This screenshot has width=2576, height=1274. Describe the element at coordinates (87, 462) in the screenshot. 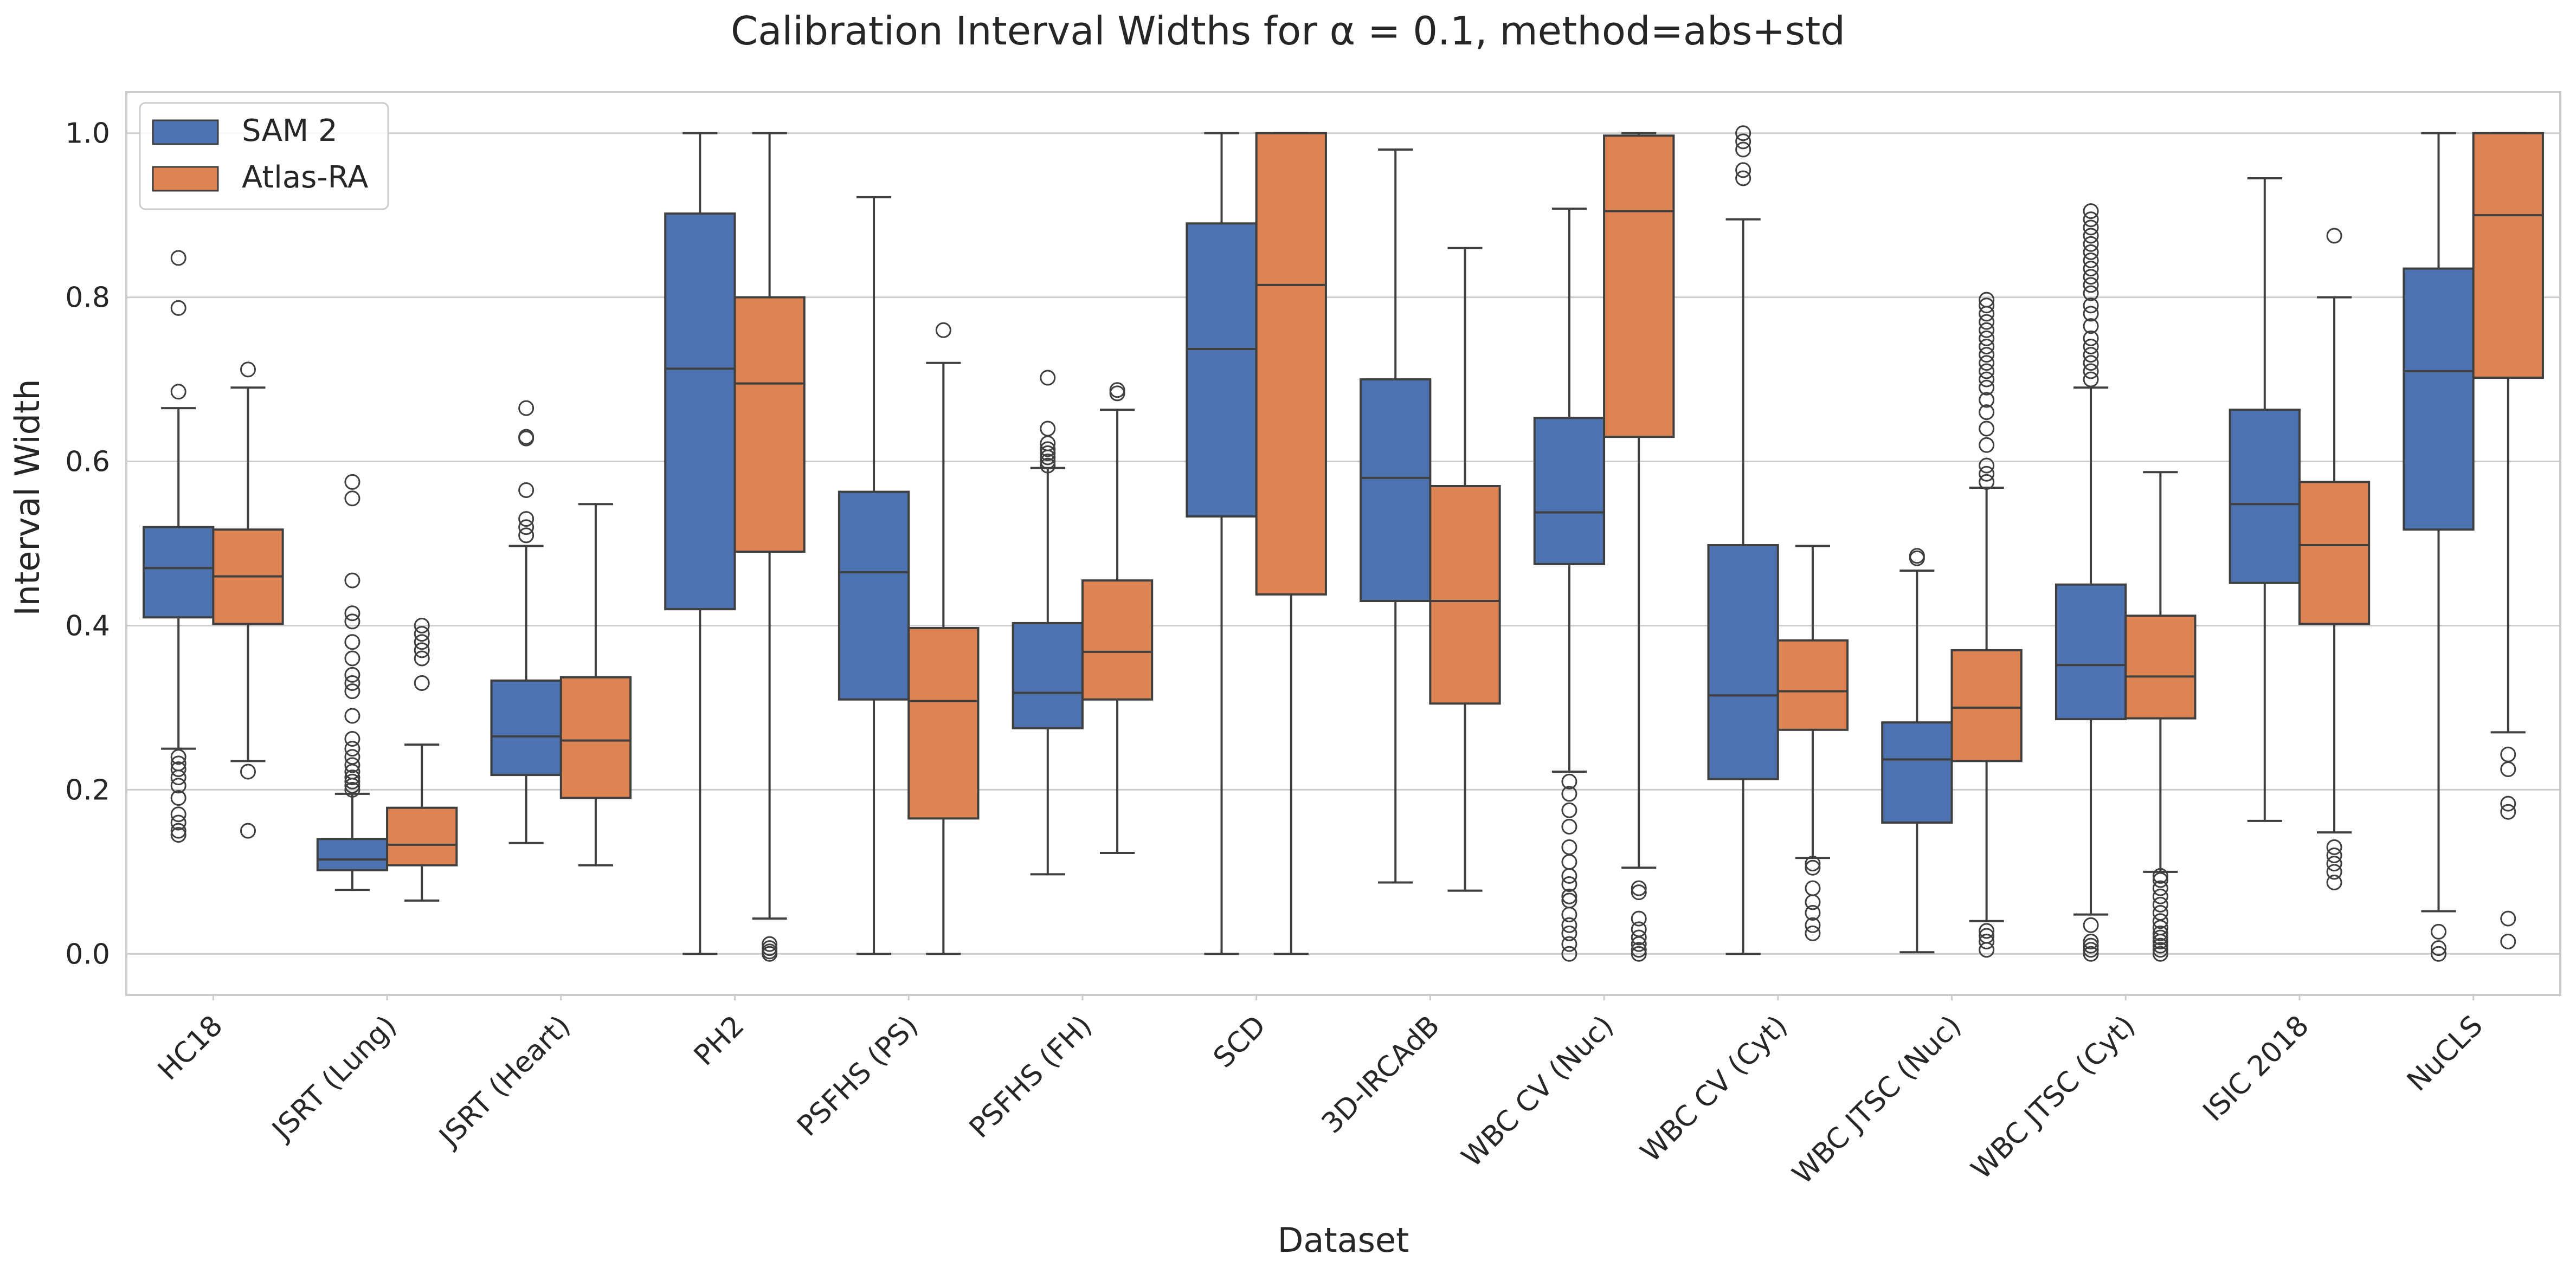

I see `y-tick-label: 0.6` at that location.